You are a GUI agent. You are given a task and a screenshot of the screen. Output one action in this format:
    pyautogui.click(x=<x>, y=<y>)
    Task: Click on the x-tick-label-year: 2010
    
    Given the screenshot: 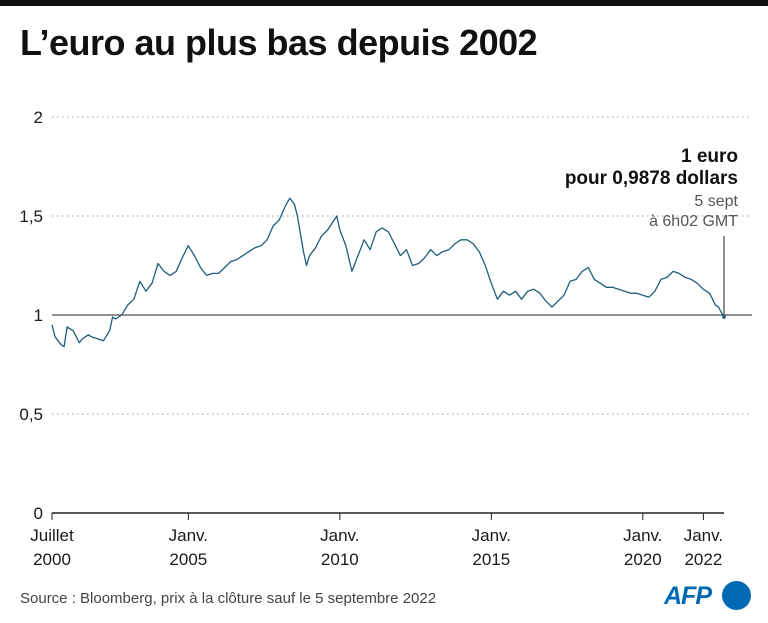 What is the action you would take?
    pyautogui.click(x=340, y=559)
    